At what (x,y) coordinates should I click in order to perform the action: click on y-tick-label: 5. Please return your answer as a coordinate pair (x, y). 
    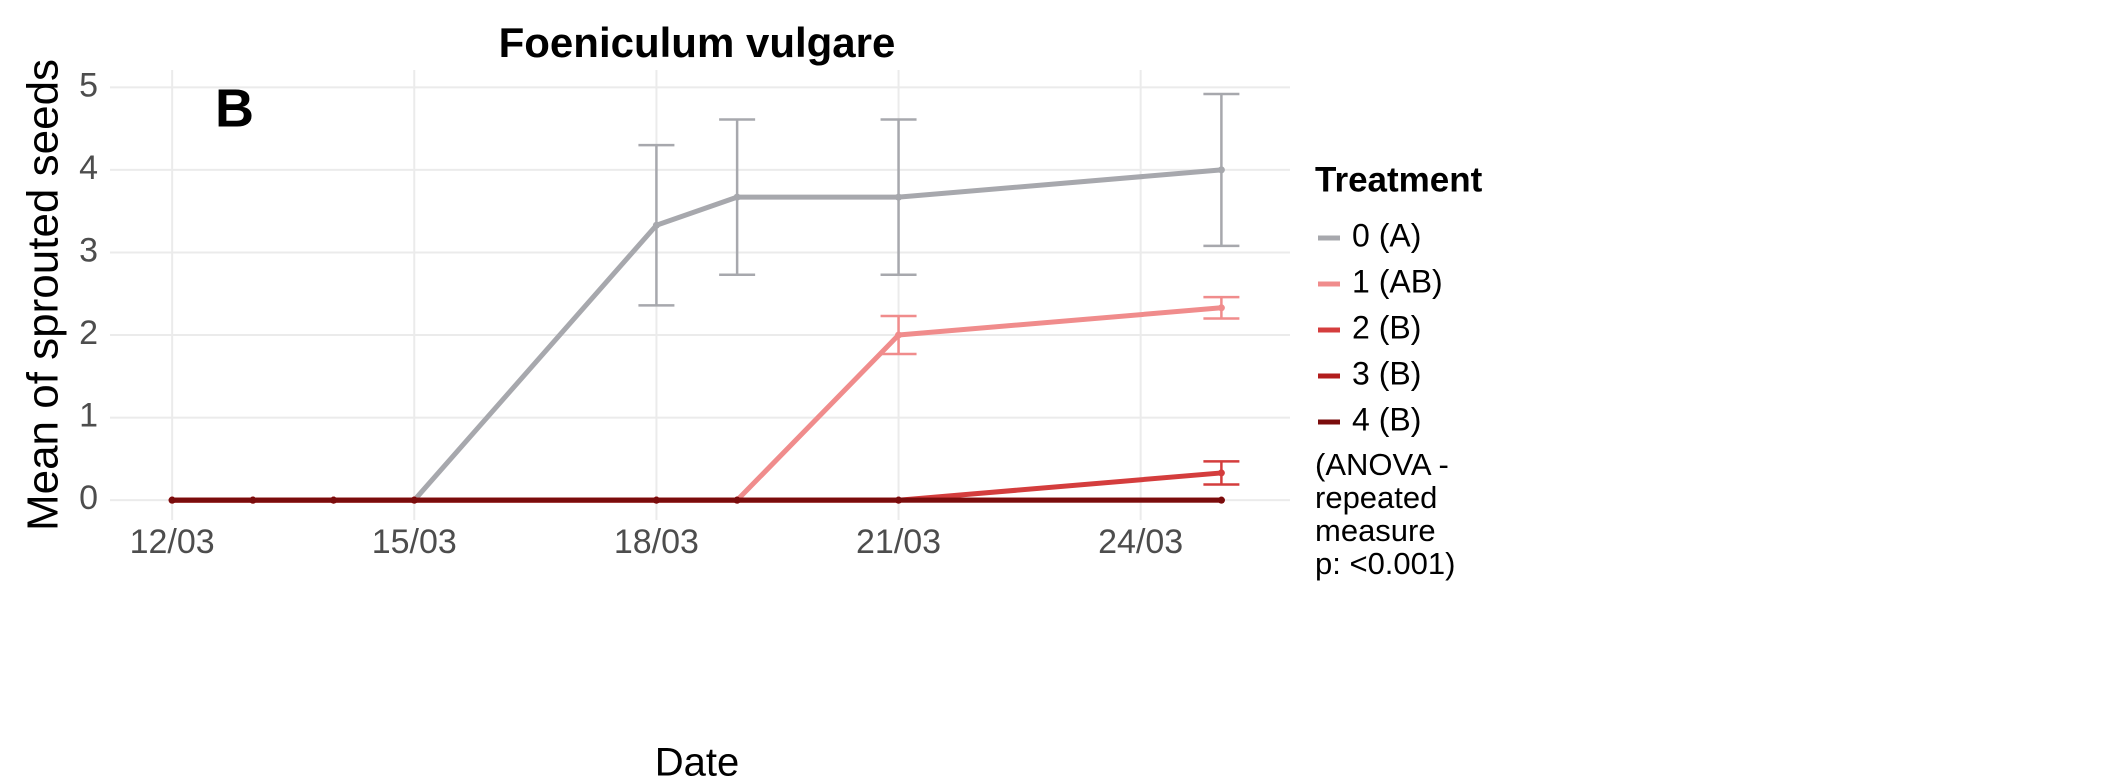
    Looking at the image, I should click on (88, 85).